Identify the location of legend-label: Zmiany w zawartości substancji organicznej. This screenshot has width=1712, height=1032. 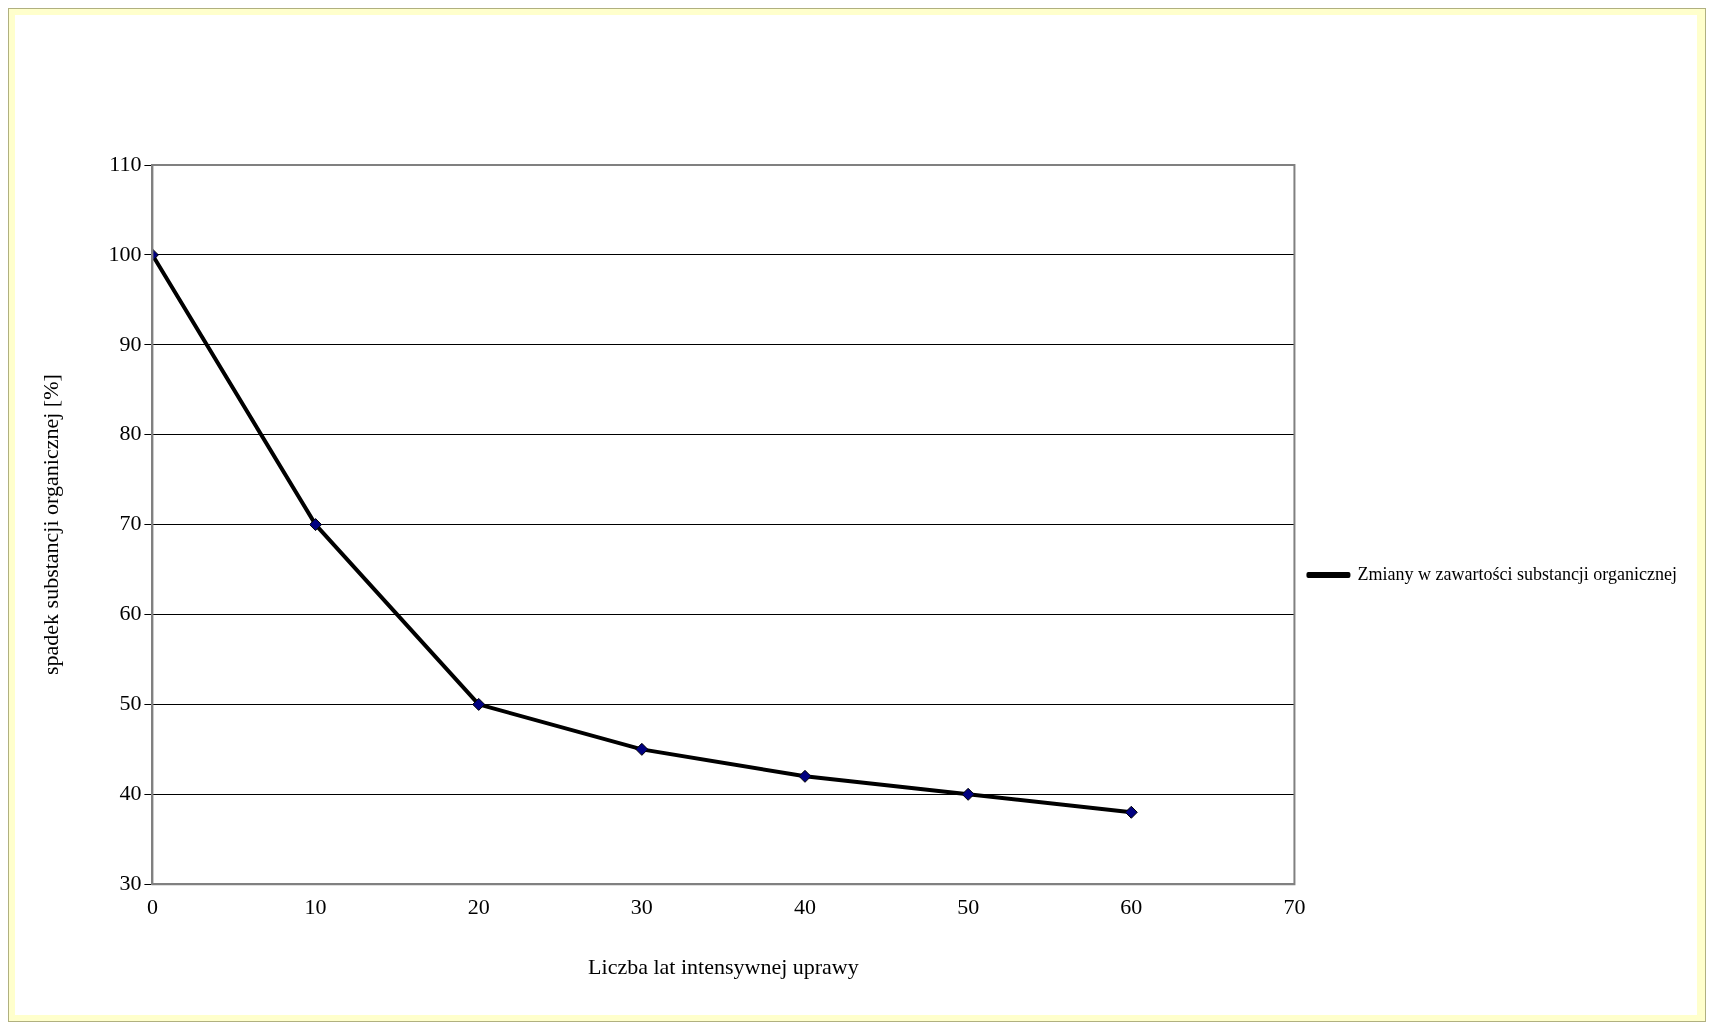
(1517, 573).